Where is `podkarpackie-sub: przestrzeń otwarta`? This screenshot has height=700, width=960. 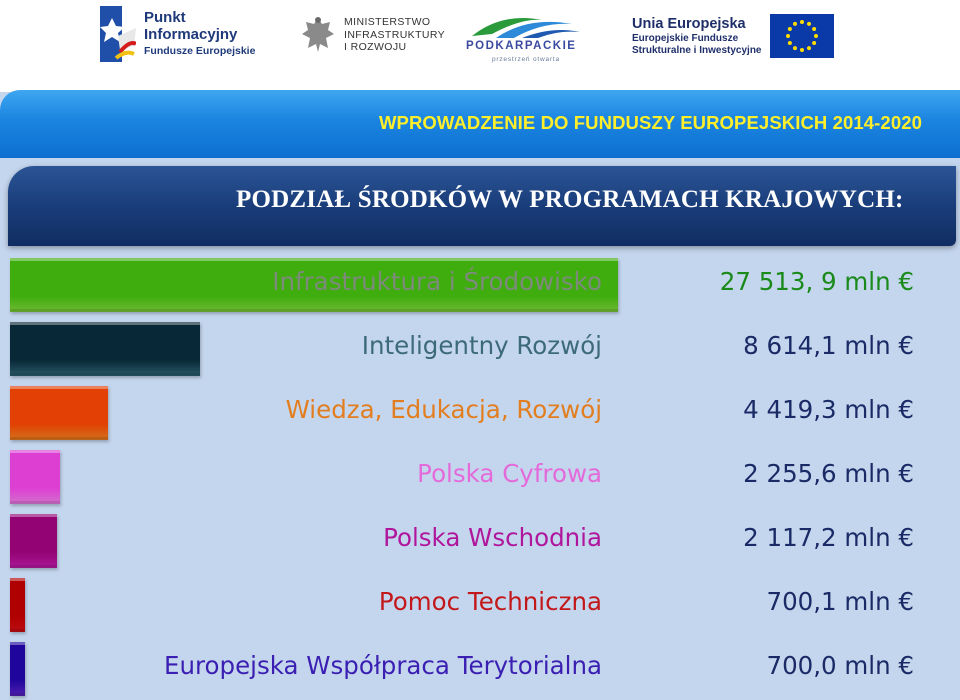
podkarpackie-sub: przestrzeń otwarta is located at coordinates (526, 59).